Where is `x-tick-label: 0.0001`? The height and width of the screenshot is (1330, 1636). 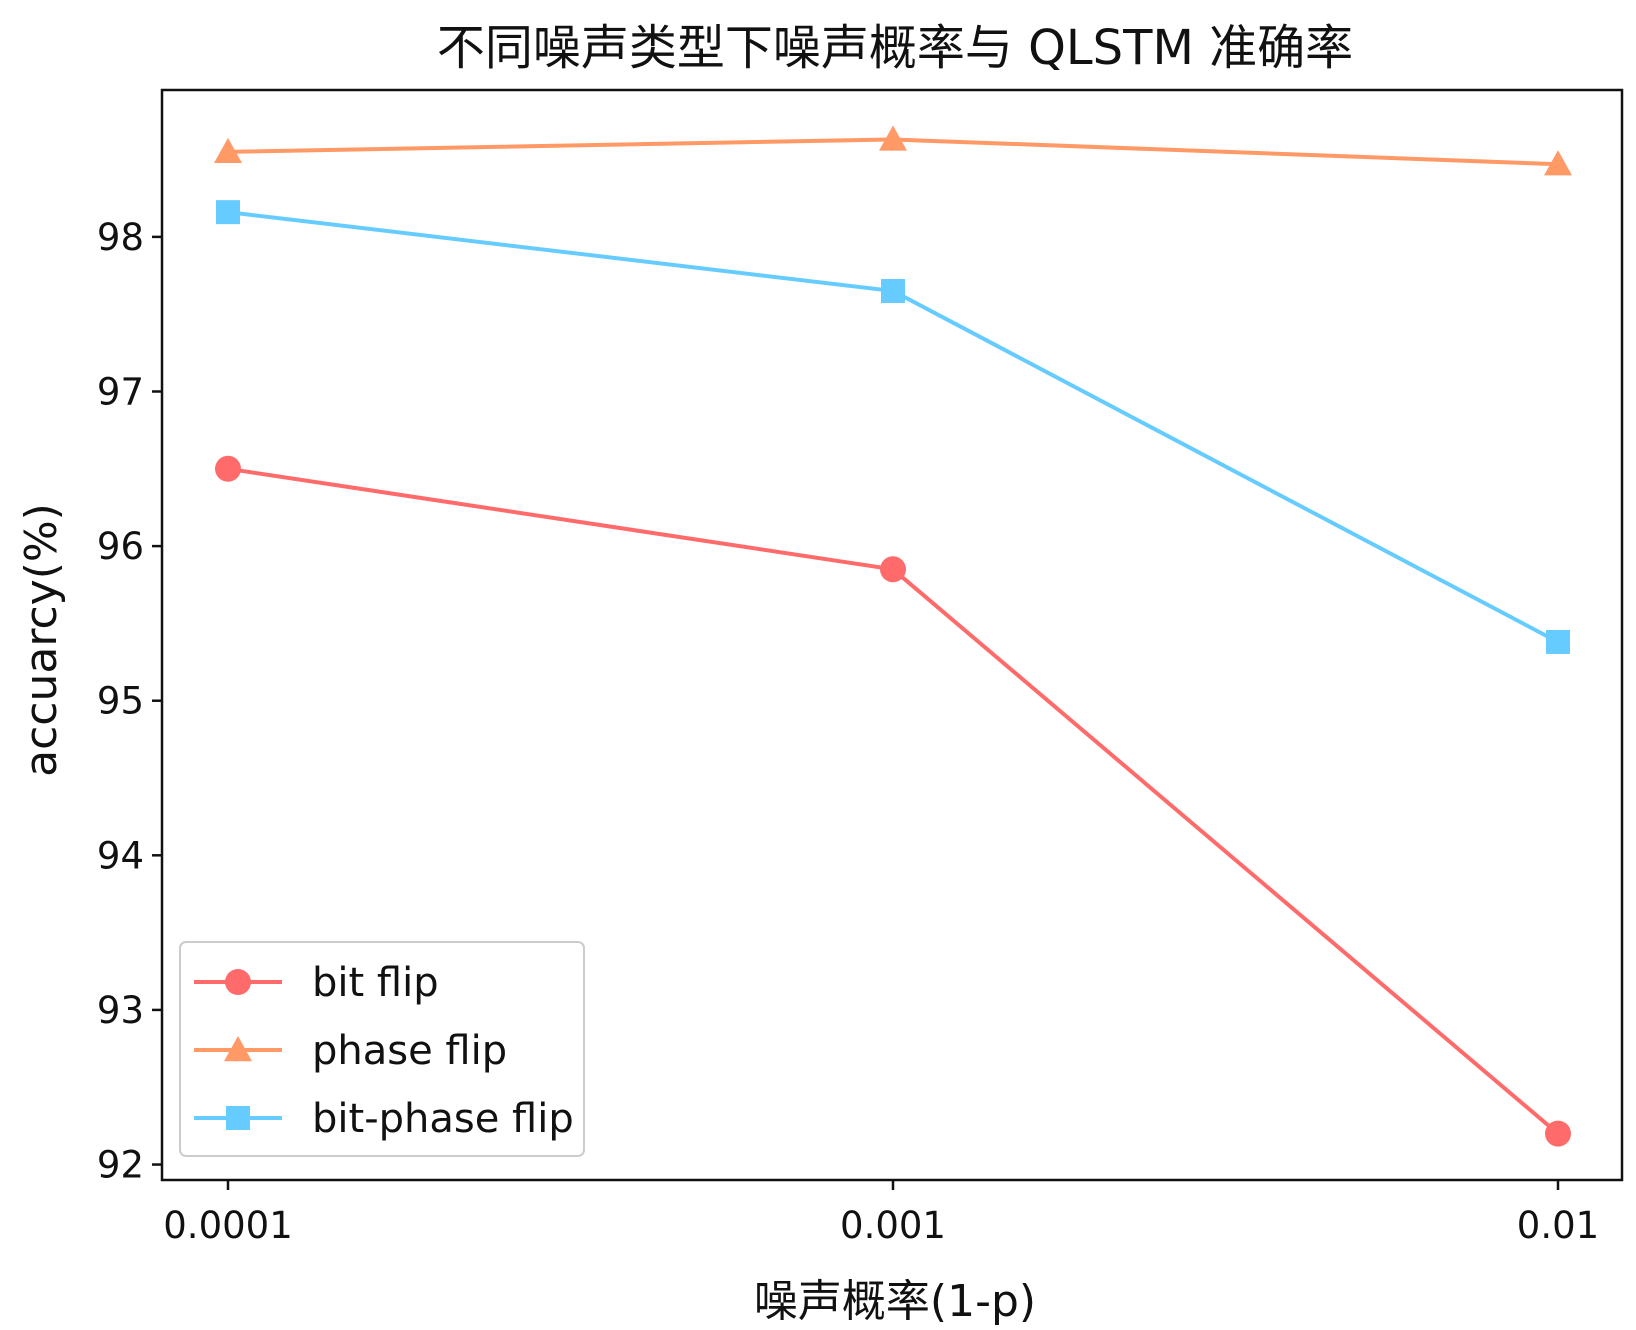 x-tick-label: 0.0001 is located at coordinates (227, 1225).